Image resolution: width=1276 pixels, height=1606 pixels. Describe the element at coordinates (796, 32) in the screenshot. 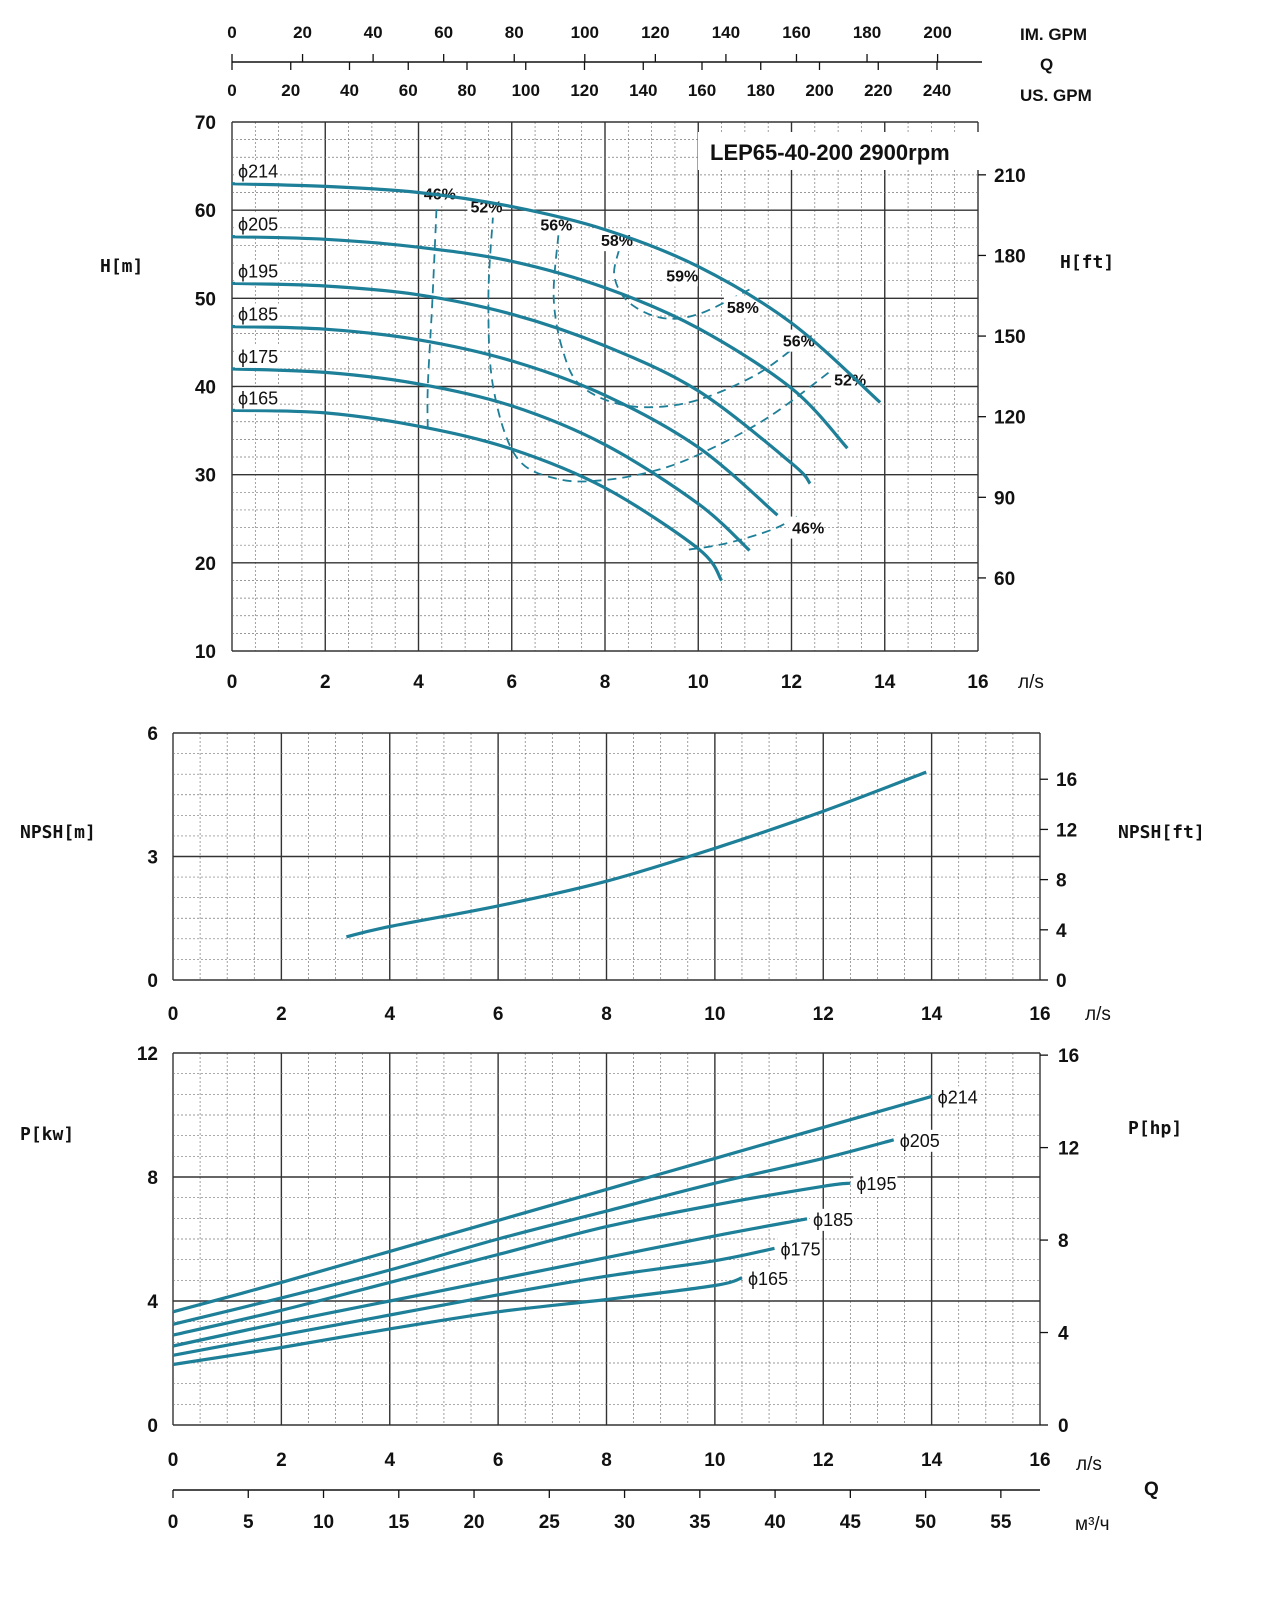

I see `im-gpm-tick-label: 160` at that location.